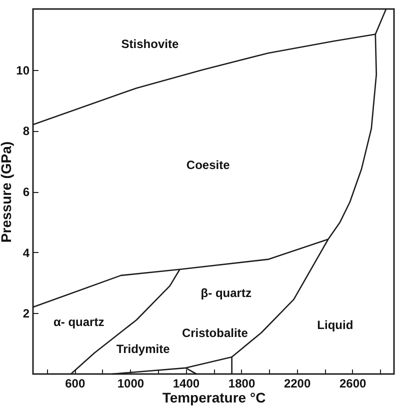 Image resolution: width=400 pixels, height=412 pixels. Describe the element at coordinates (335, 325) in the screenshot. I see `annotation: Liquid` at that location.